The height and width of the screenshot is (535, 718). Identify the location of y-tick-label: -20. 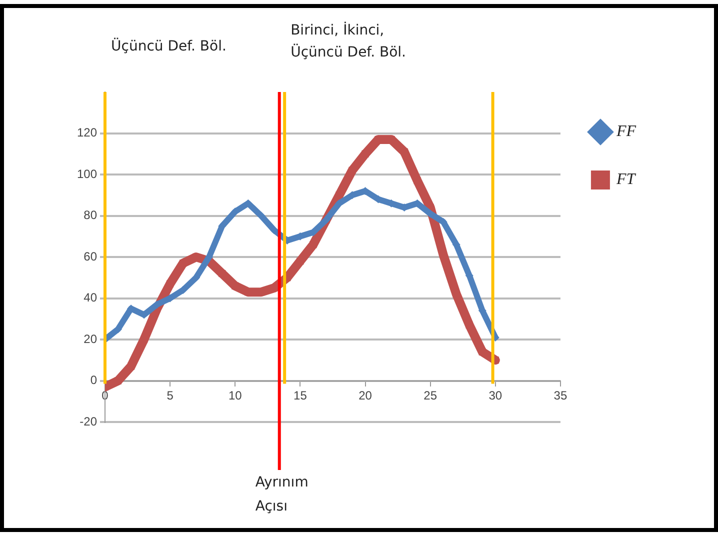
(89, 421).